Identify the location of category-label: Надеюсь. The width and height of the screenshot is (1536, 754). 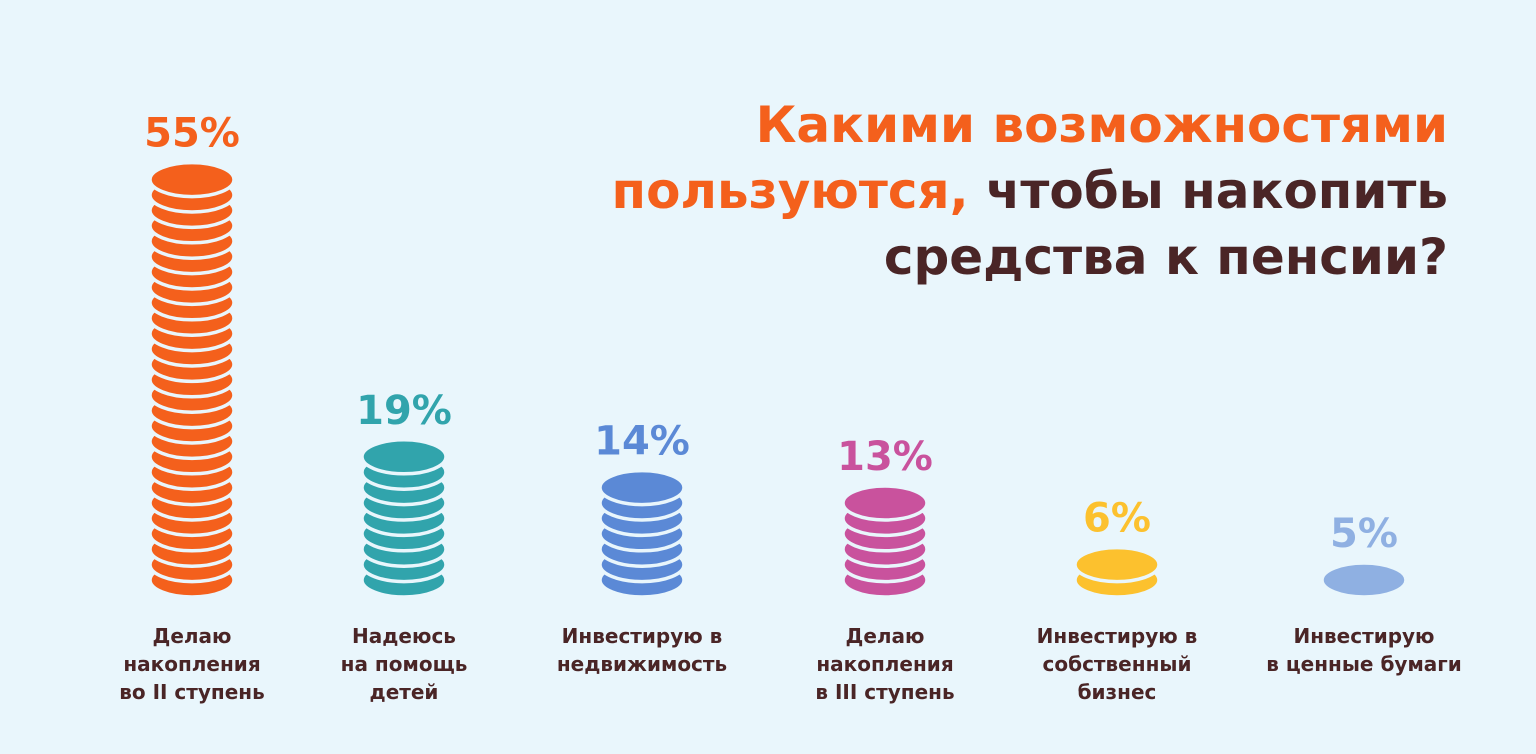
(404, 636).